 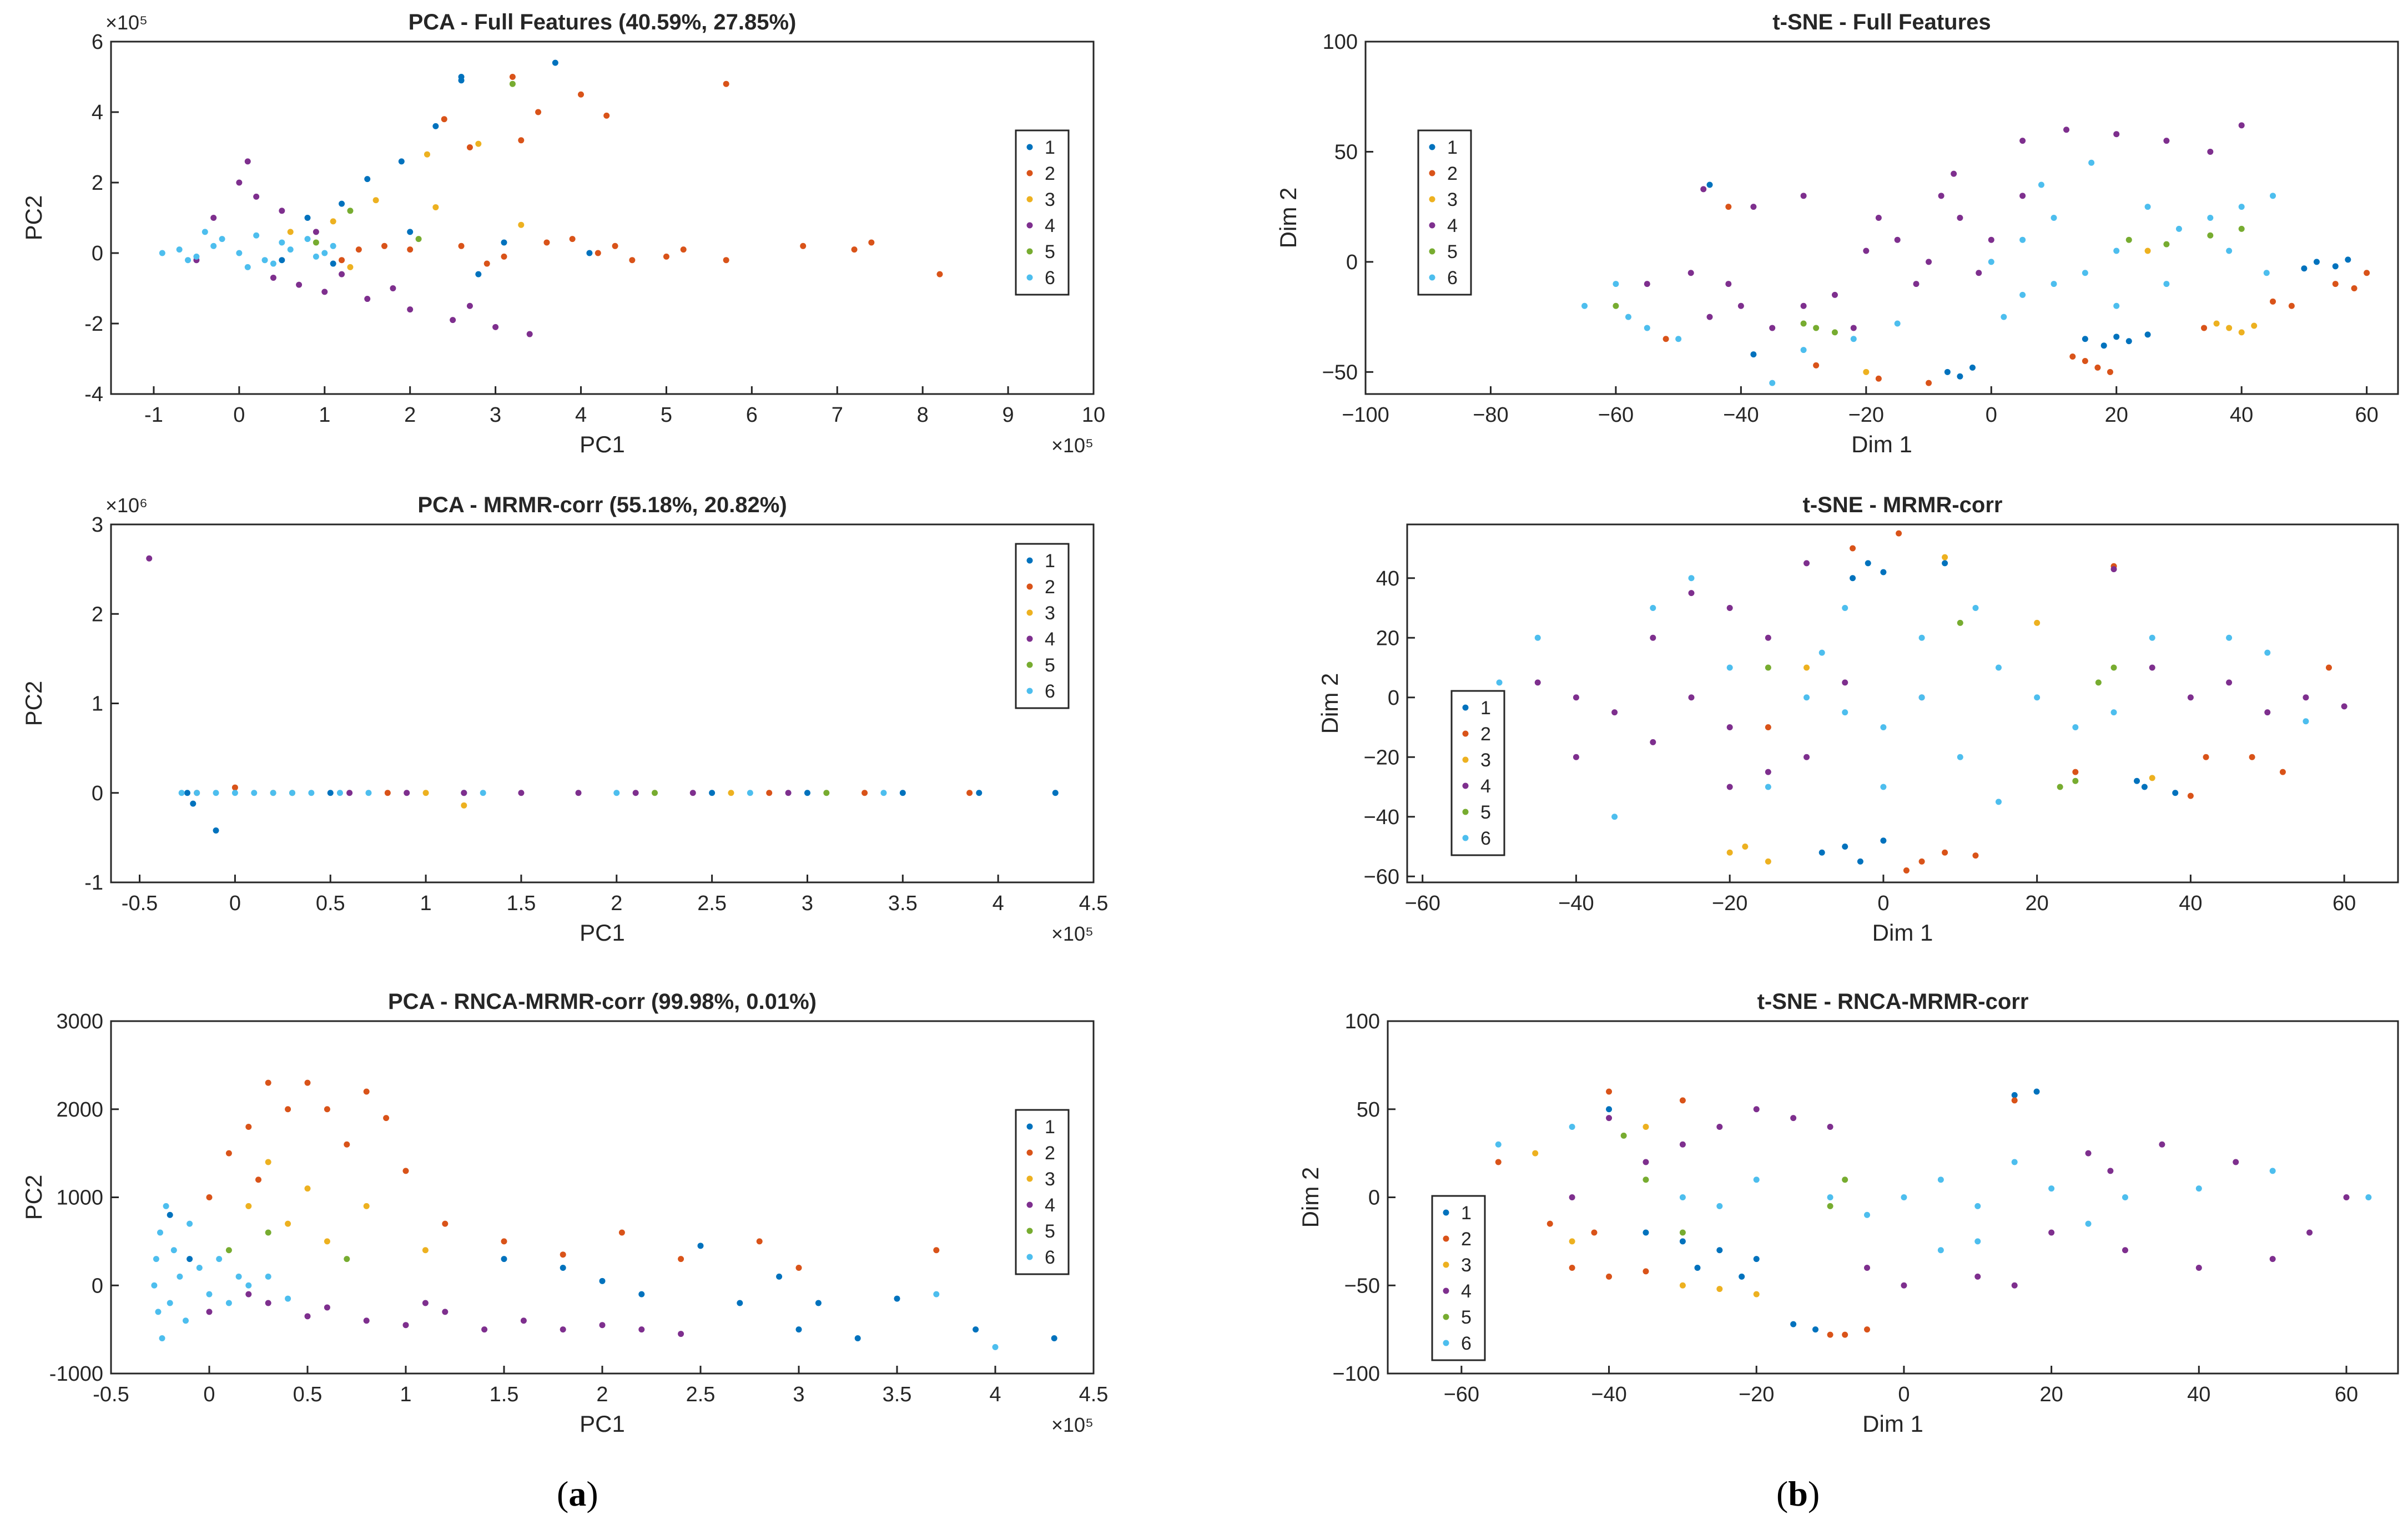 What do you see at coordinates (521, 903) in the screenshot?
I see `x-tick-label: 1.5` at bounding box center [521, 903].